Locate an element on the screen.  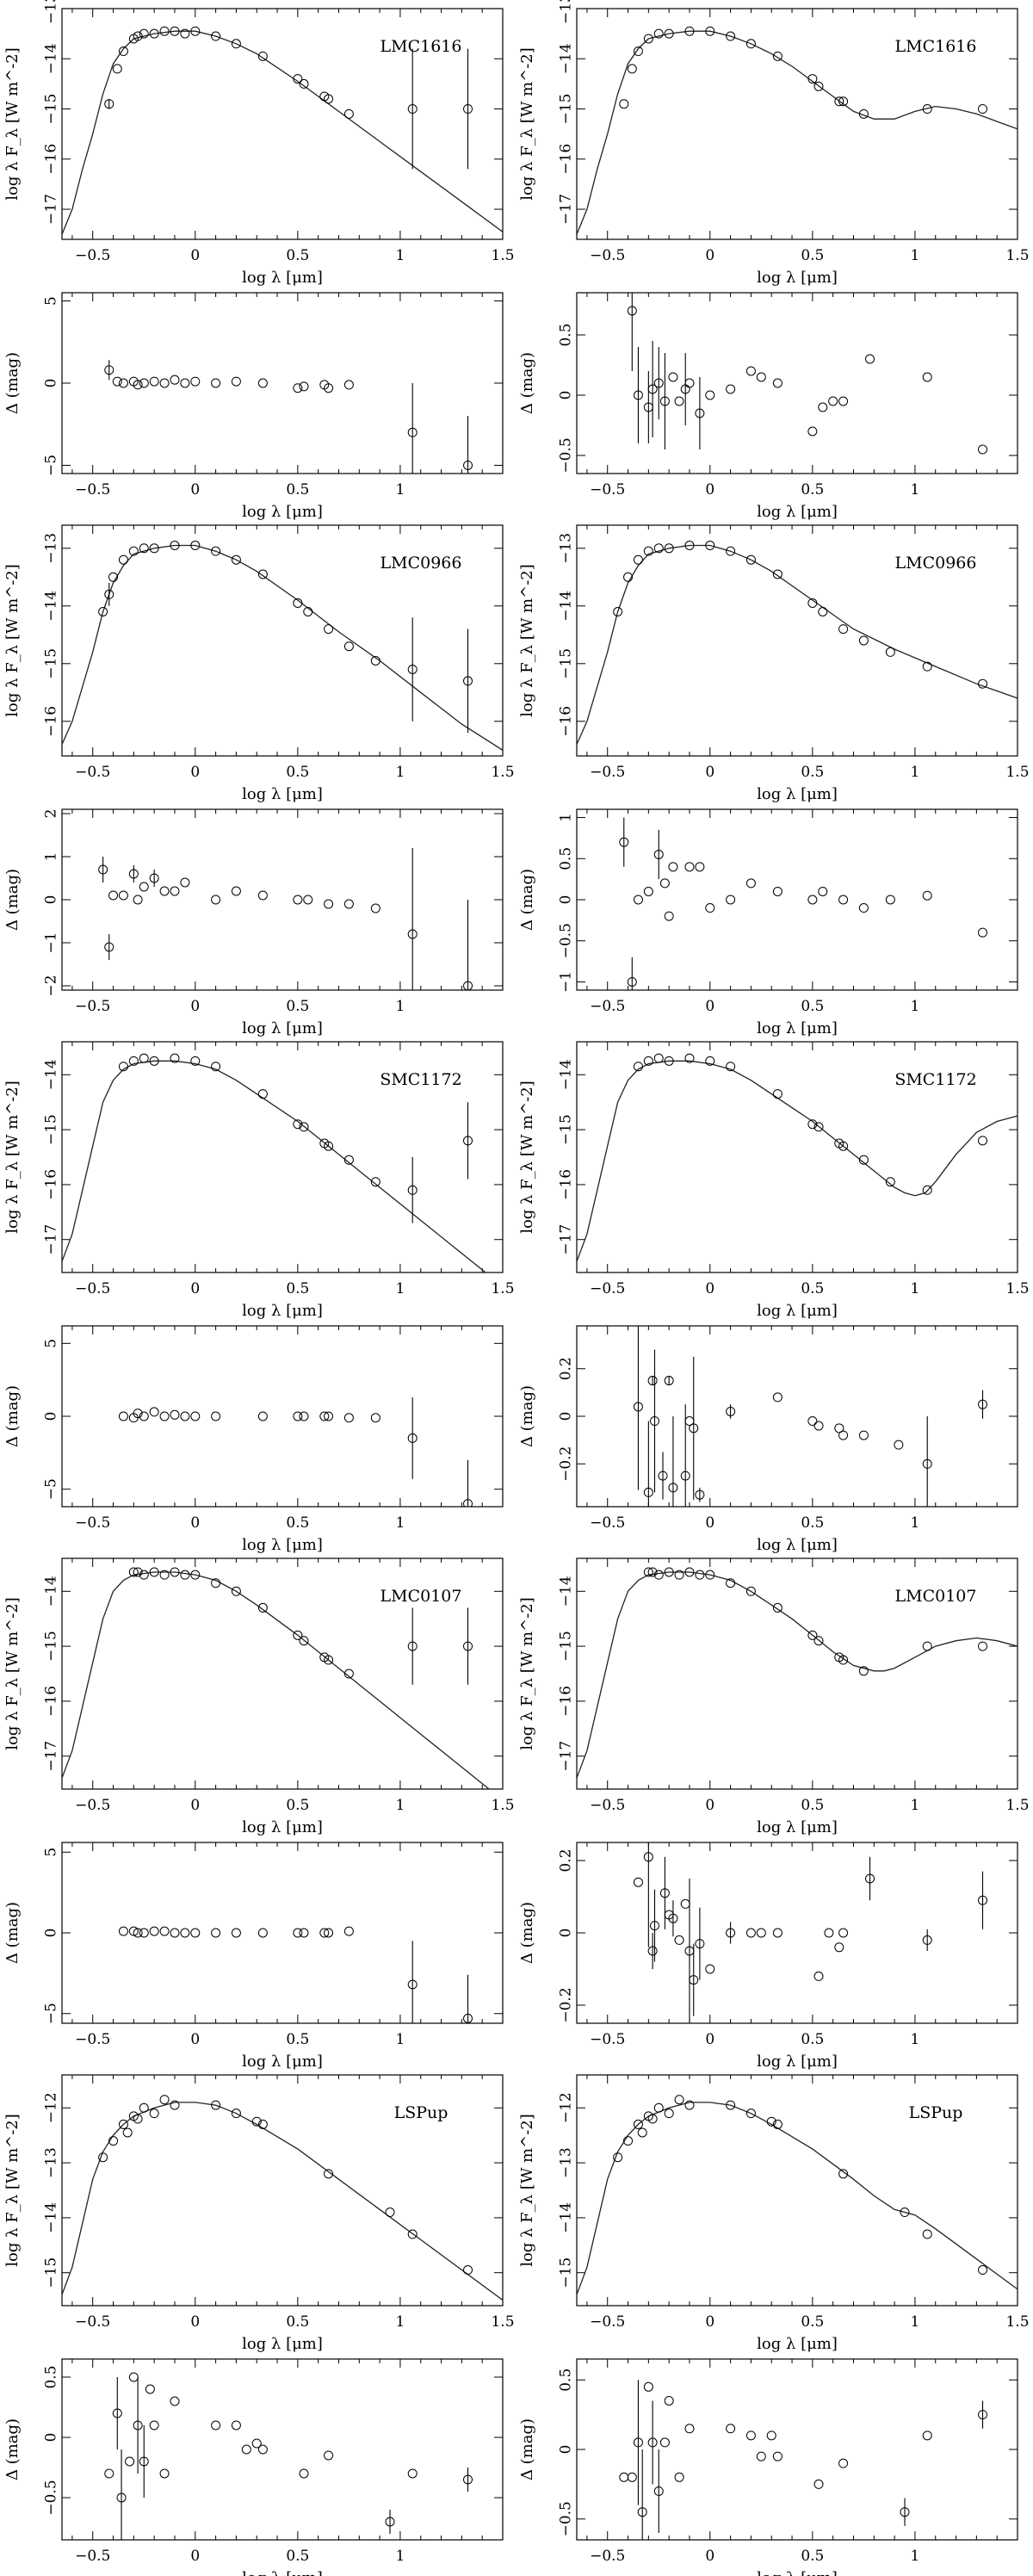
y-tick-label: −5 is located at coordinates (51, 2014).